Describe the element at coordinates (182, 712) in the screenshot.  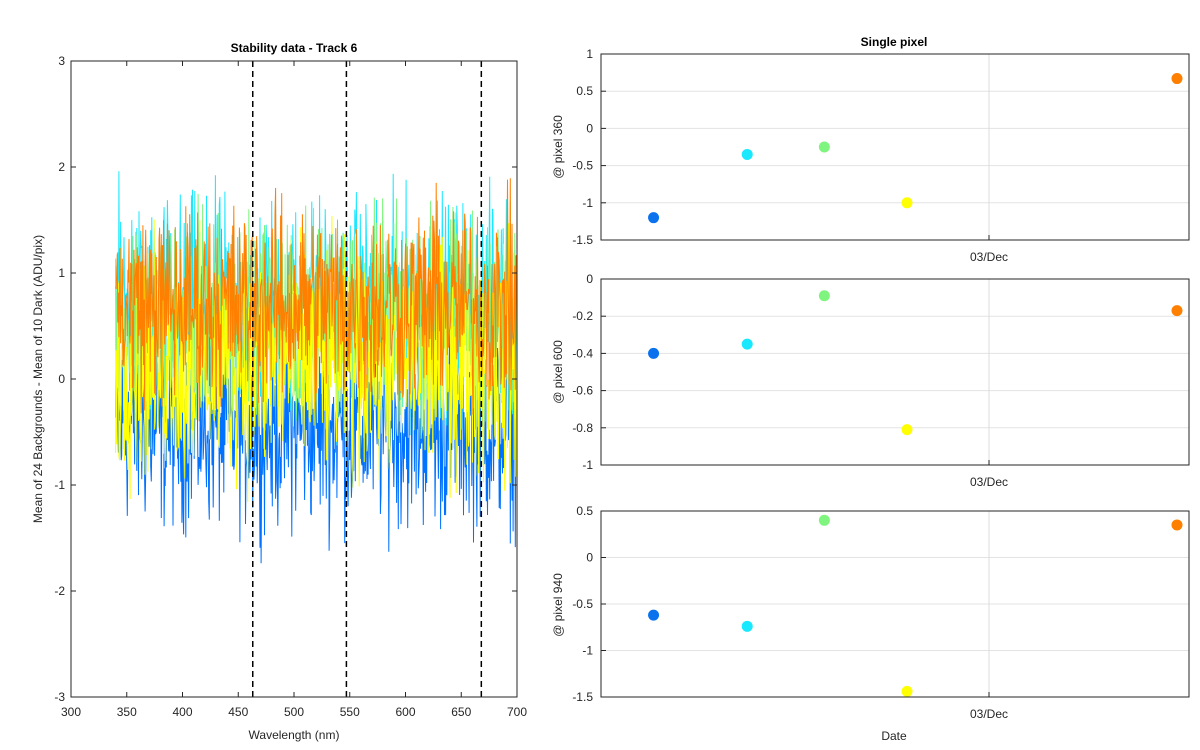
I see `x-tick-label: 400` at that location.